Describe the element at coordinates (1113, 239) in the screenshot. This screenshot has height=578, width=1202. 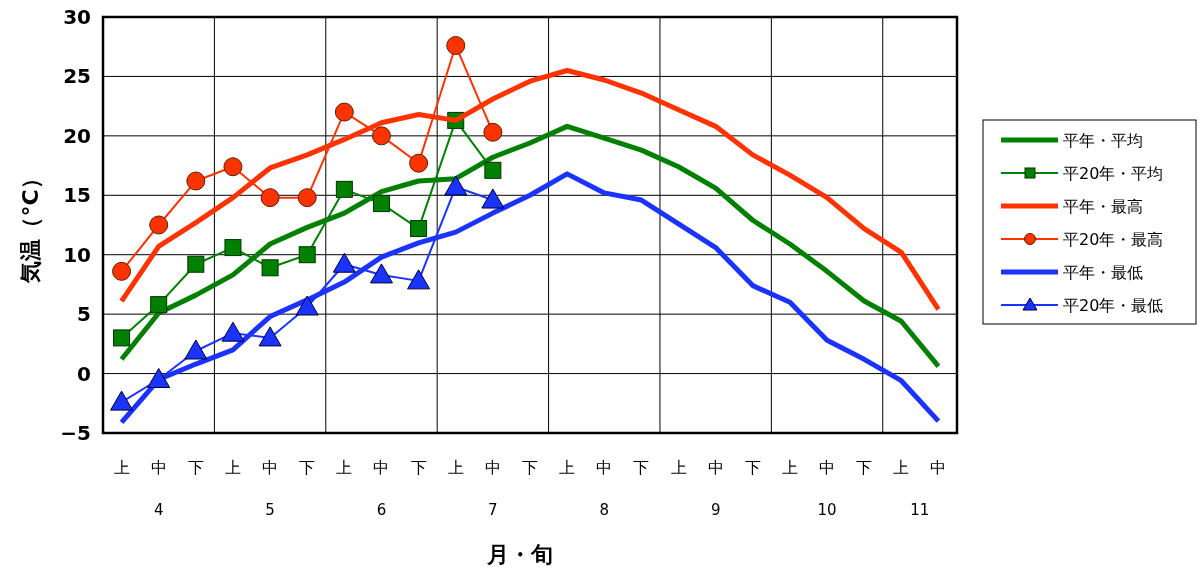
I see `legend-label: 平20年・最高` at that location.